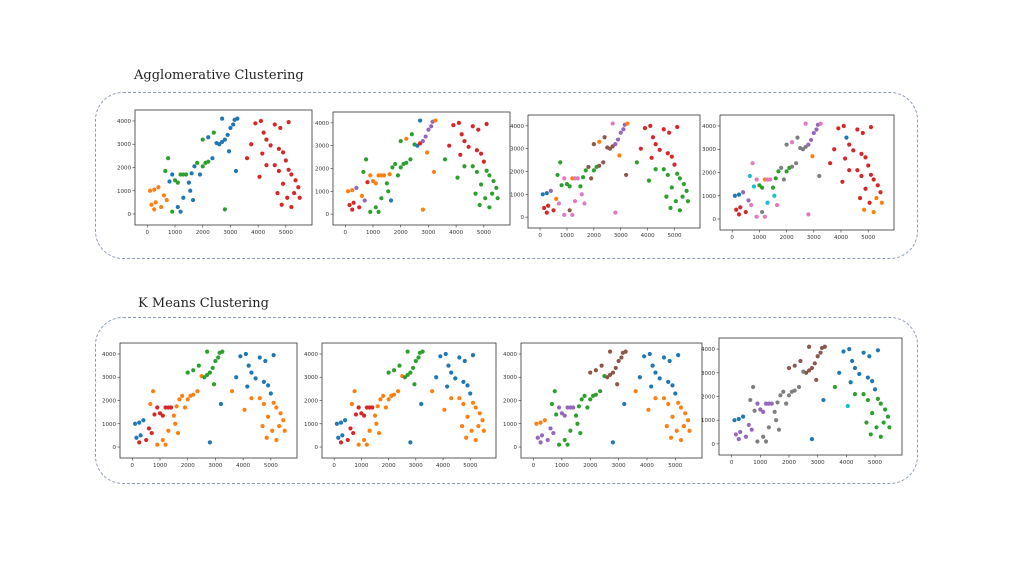 The width and height of the screenshot is (1024, 576). What do you see at coordinates (188, 466) in the screenshot?
I see `x-tick-label: 2000` at bounding box center [188, 466].